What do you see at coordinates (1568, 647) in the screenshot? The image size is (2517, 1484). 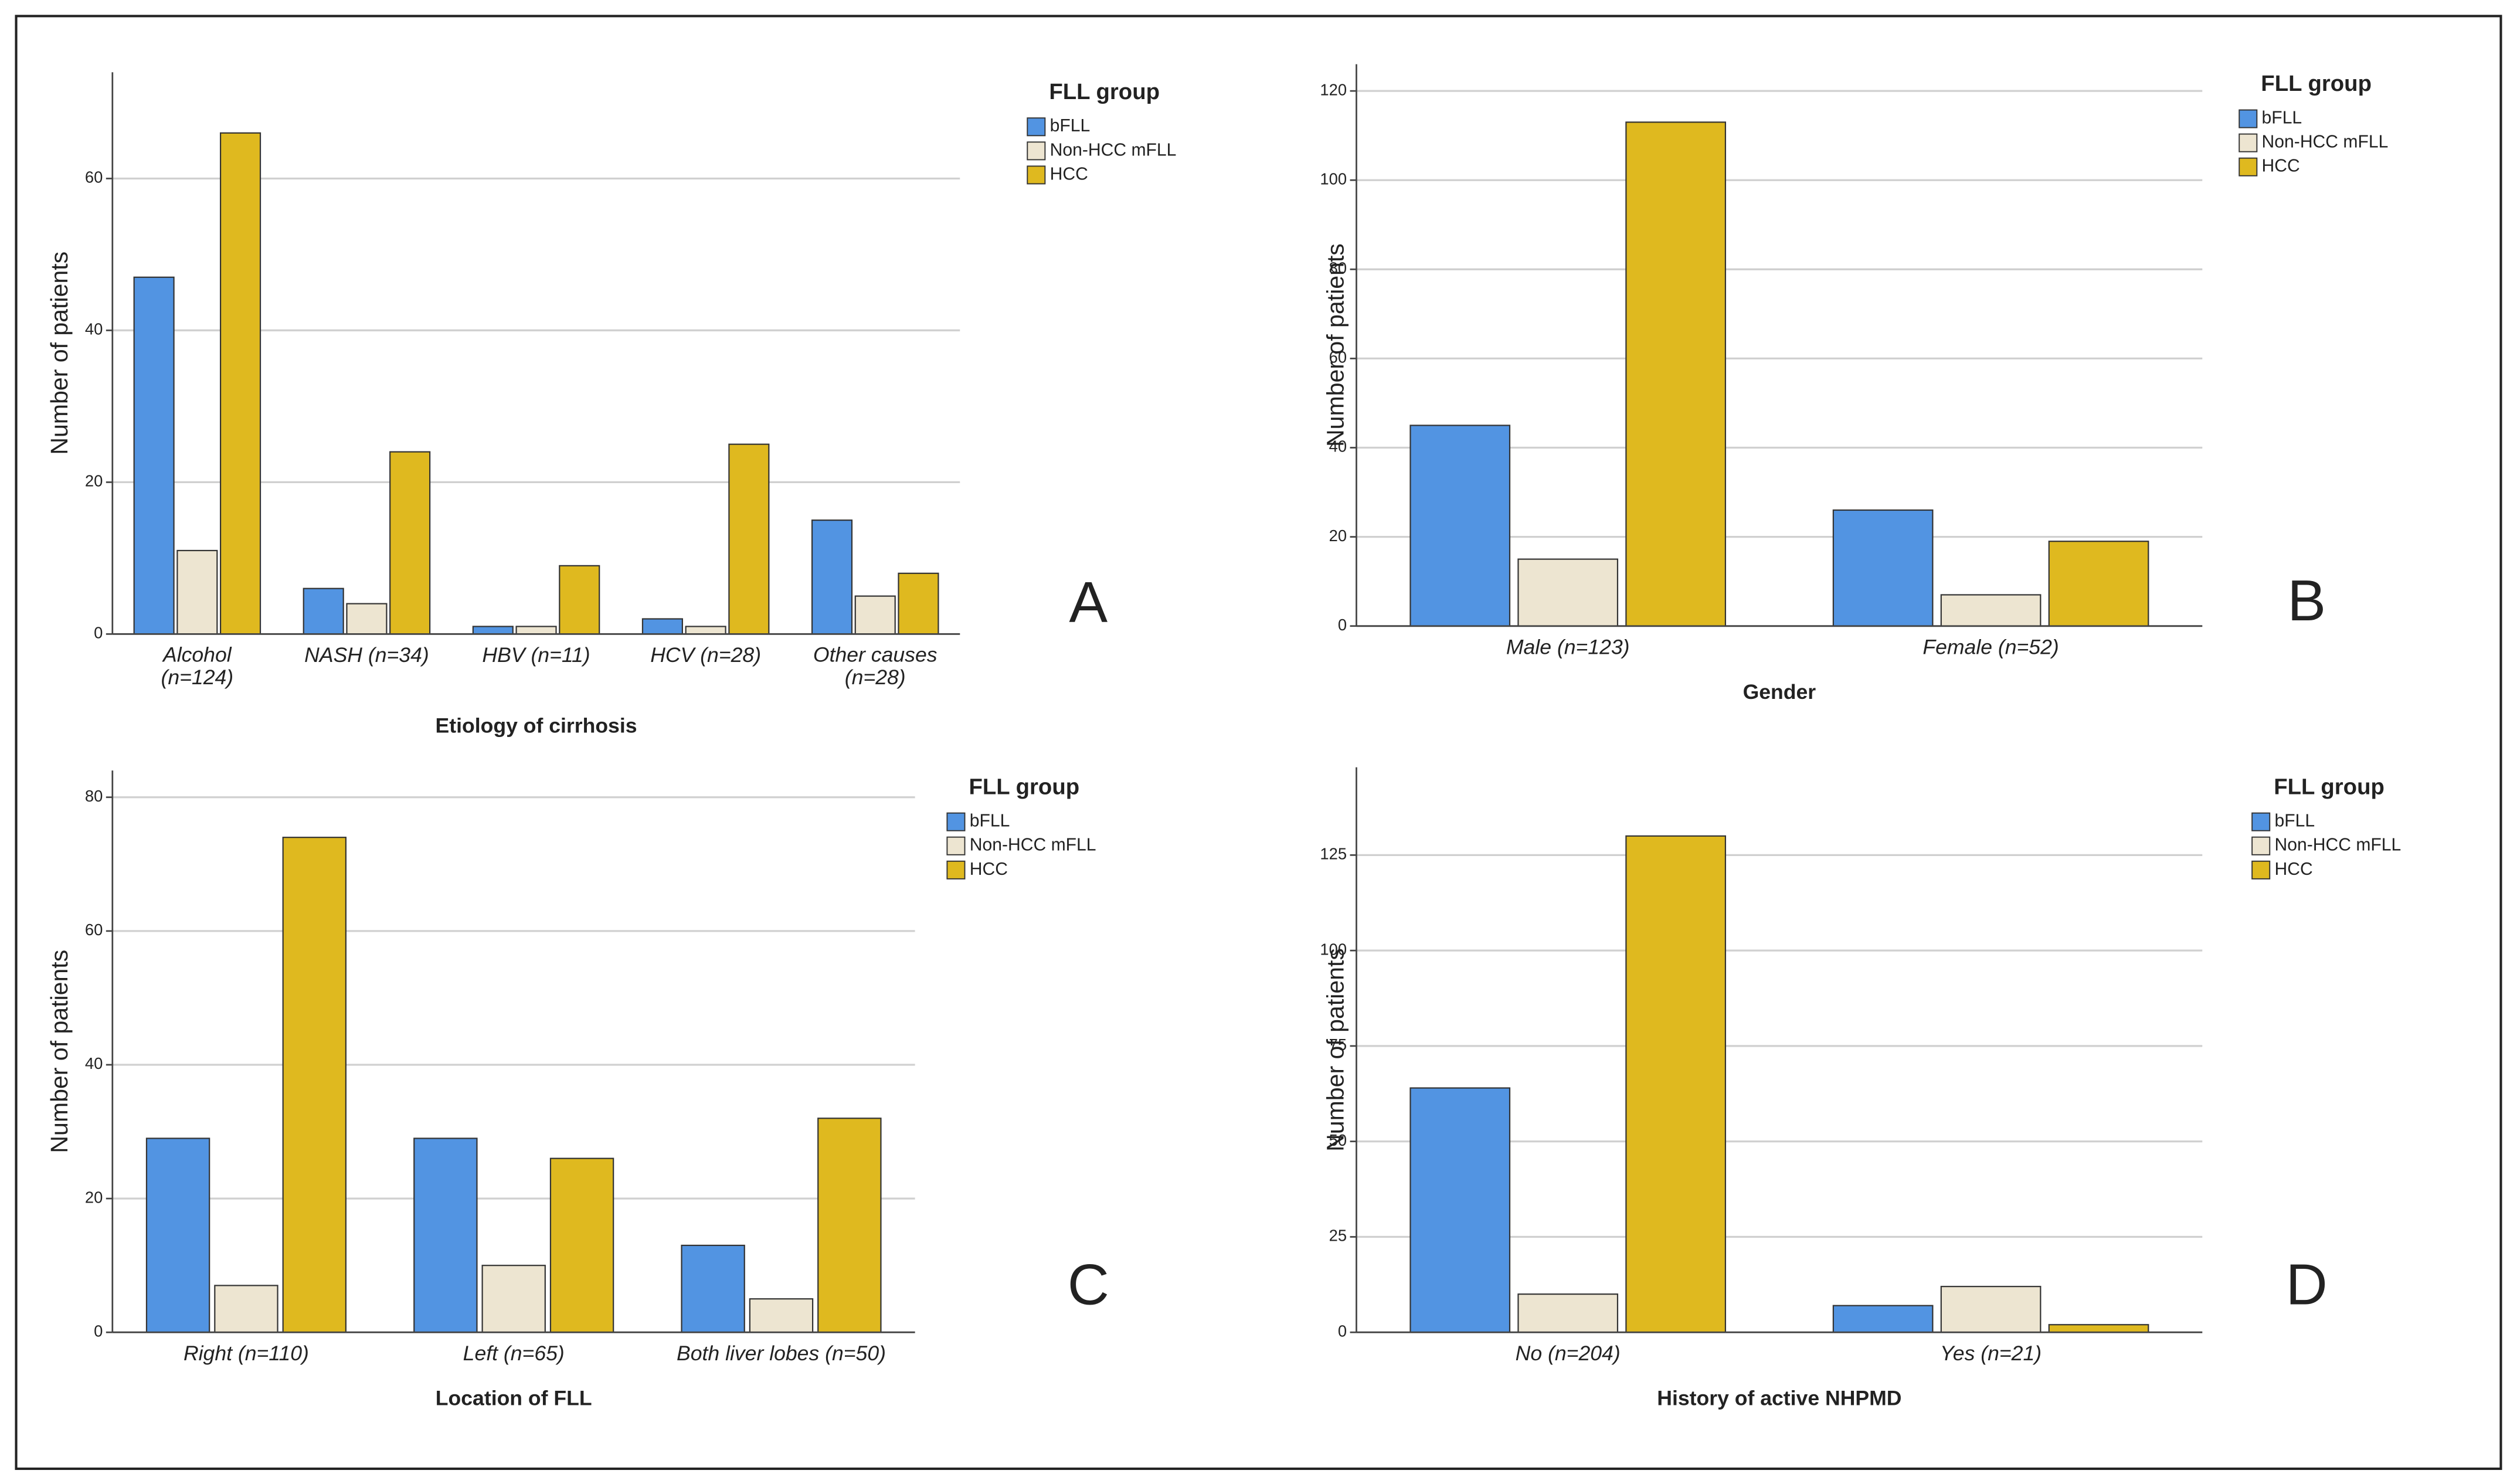 I see `x-tick-label: Male (n=123)` at bounding box center [1568, 647].